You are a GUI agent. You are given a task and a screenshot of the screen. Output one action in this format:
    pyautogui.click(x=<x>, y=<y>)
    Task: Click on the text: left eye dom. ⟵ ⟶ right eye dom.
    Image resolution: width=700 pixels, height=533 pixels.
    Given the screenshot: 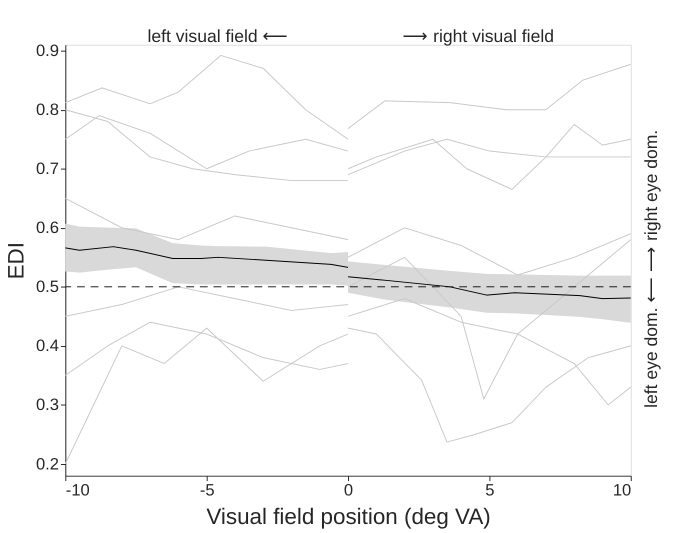 What is the action you would take?
    pyautogui.click(x=651, y=269)
    